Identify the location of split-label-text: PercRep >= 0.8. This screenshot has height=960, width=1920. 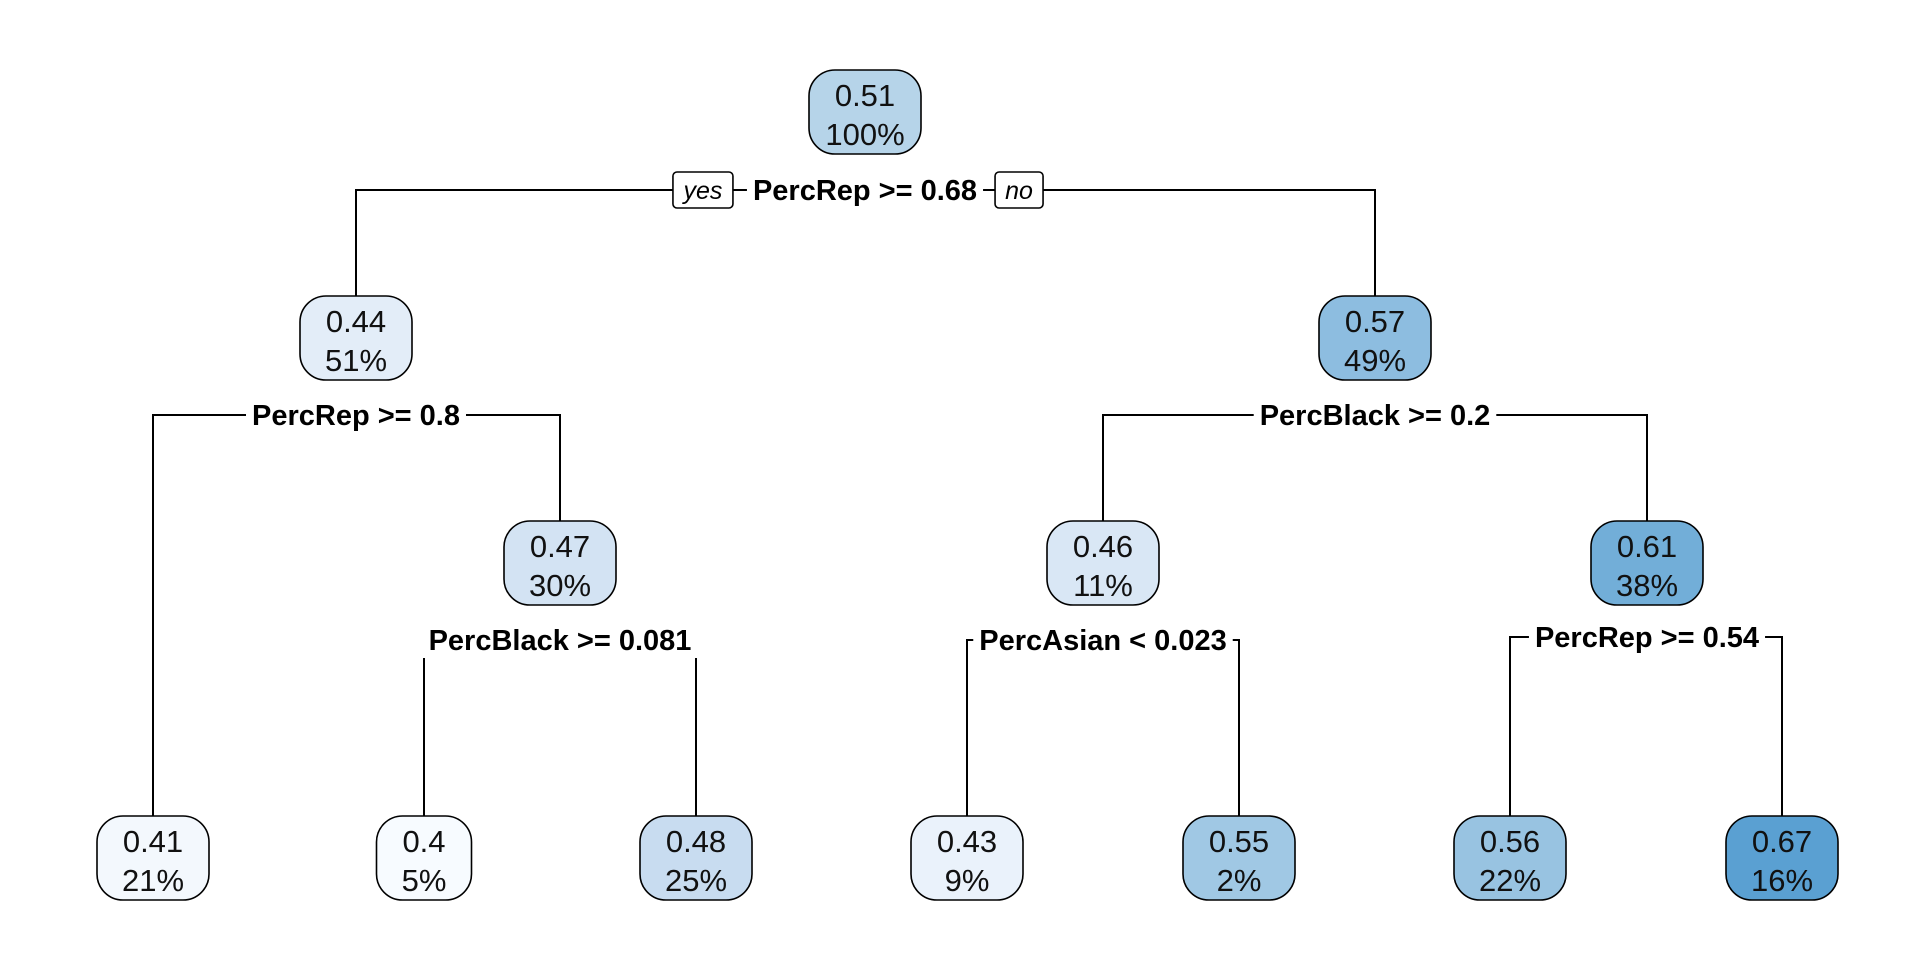
(356, 416).